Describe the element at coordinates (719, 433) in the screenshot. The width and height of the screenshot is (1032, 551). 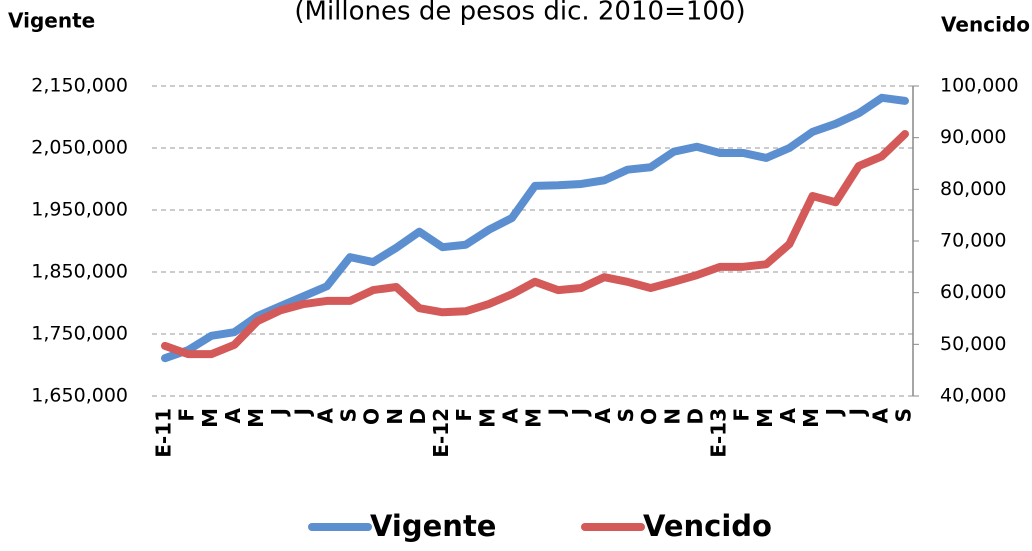
I see `x-tick-label: E-13` at that location.